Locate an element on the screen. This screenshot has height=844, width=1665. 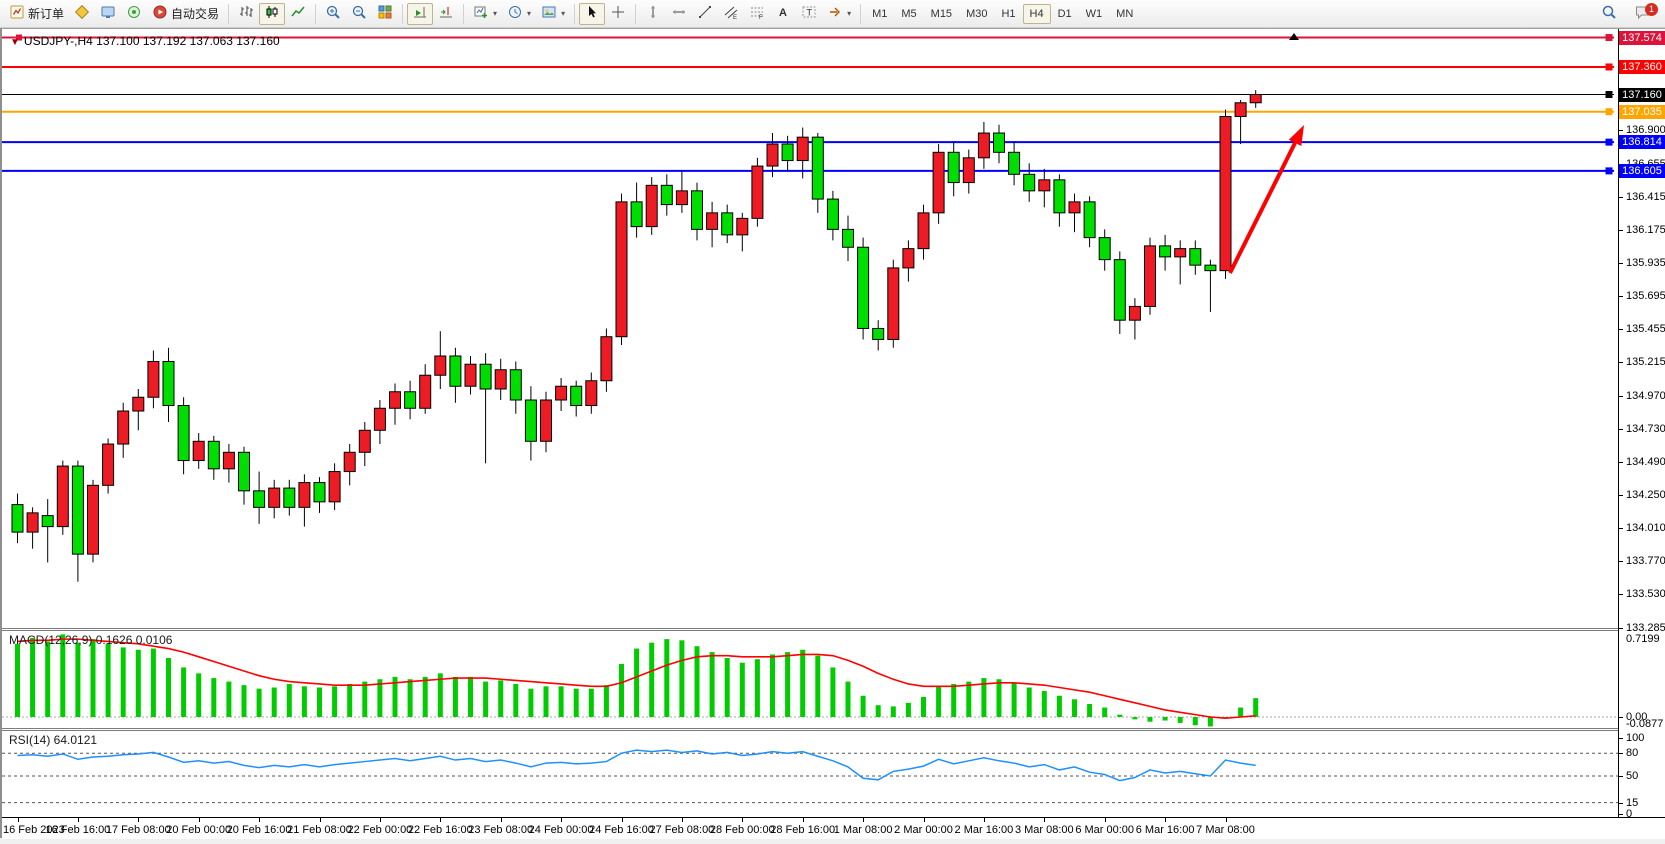
toolbar-button-candlestick-chart is located at coordinates (272, 13).